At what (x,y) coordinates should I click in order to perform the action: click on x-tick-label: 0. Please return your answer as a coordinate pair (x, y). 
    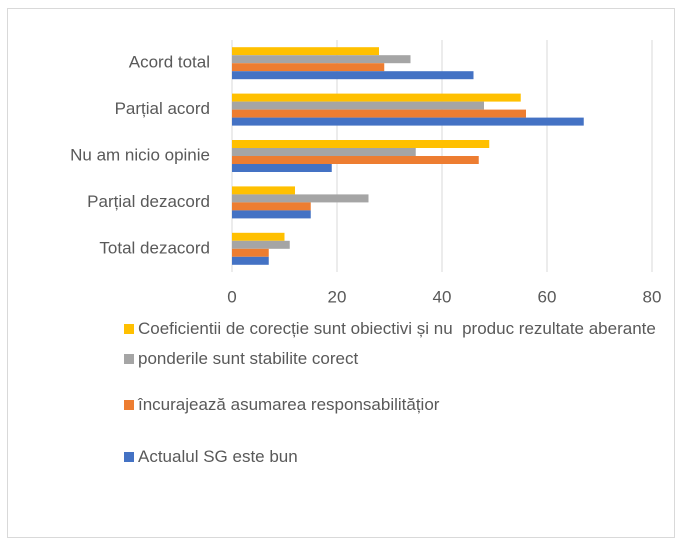
    Looking at the image, I should click on (231, 296).